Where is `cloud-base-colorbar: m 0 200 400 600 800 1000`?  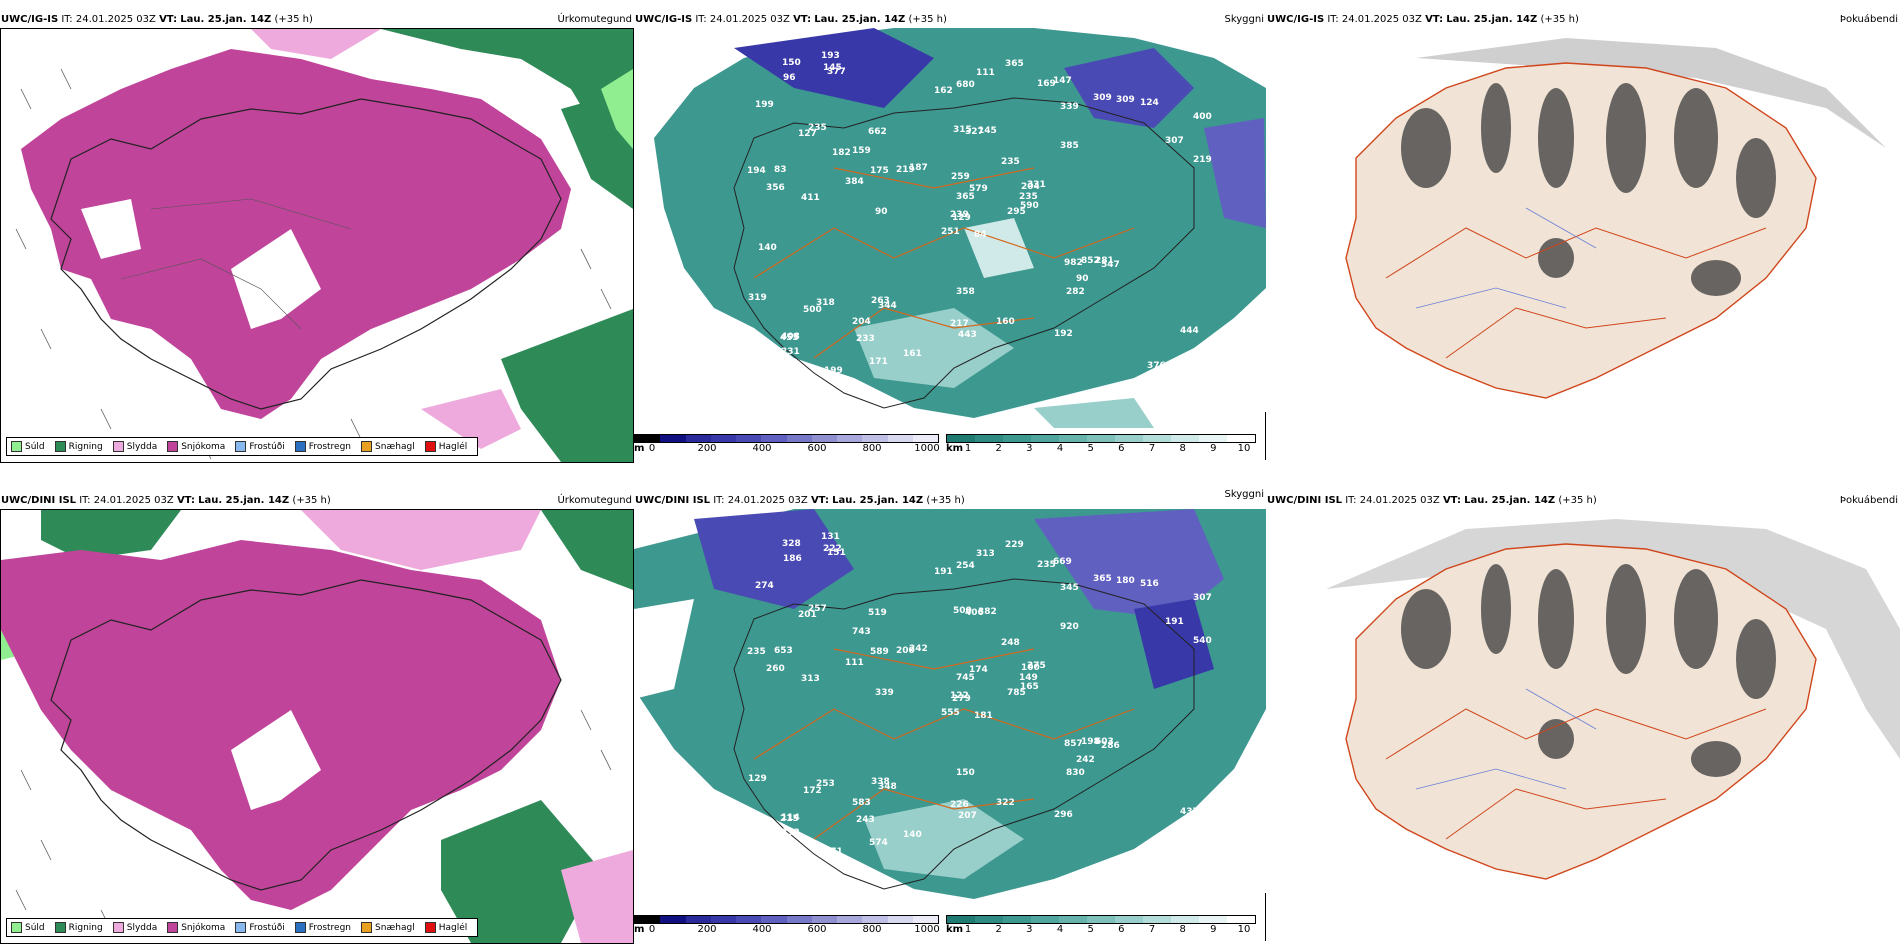
cloud-base-colorbar: m 0 200 400 600 800 1000 is located at coordinates (787, 926).